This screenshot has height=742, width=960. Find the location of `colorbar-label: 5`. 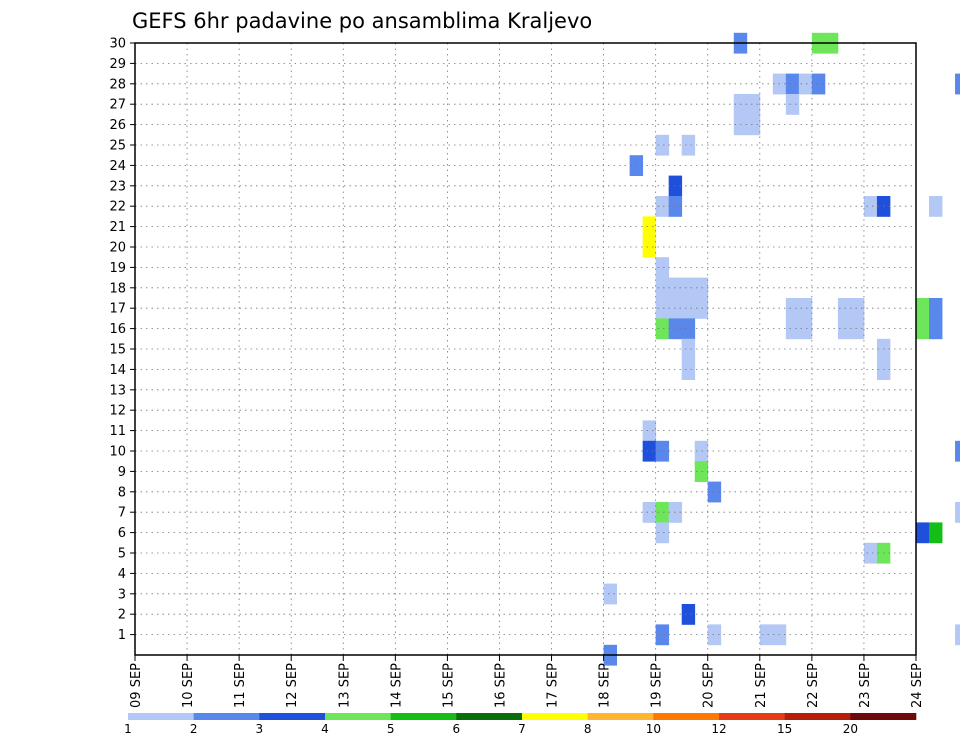

colorbar-label: 5 is located at coordinates (391, 729).